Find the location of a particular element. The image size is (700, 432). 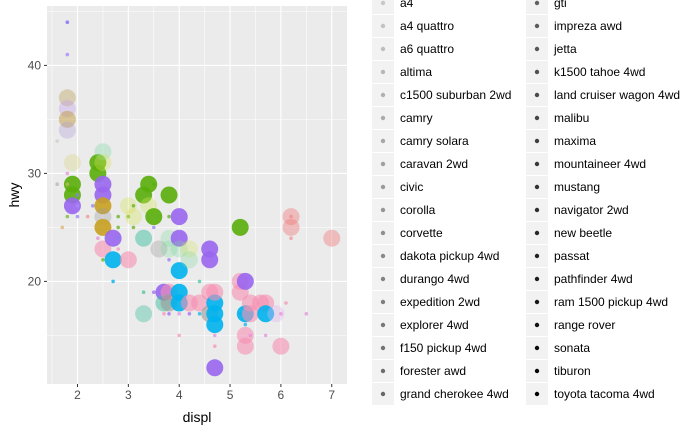

legend-label: gti is located at coordinates (560, 5).